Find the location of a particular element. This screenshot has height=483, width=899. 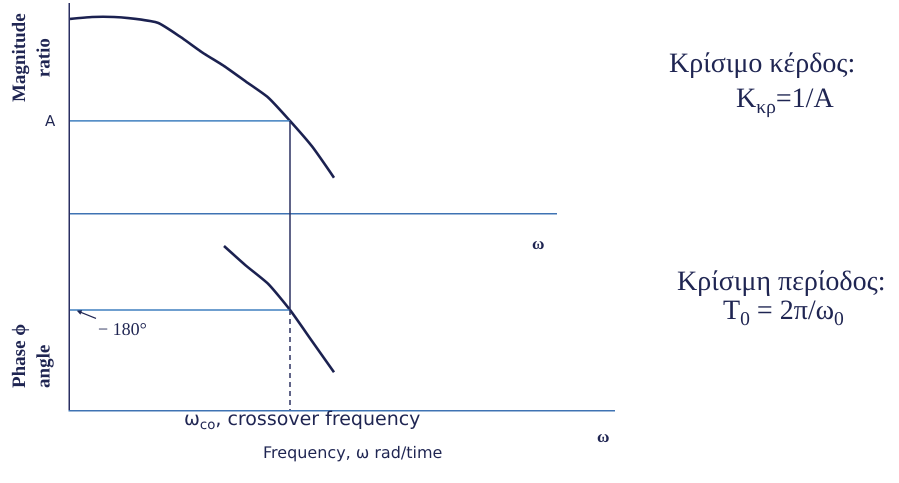

text: Κρίσιμη περίοδος: is located at coordinates (781, 281).